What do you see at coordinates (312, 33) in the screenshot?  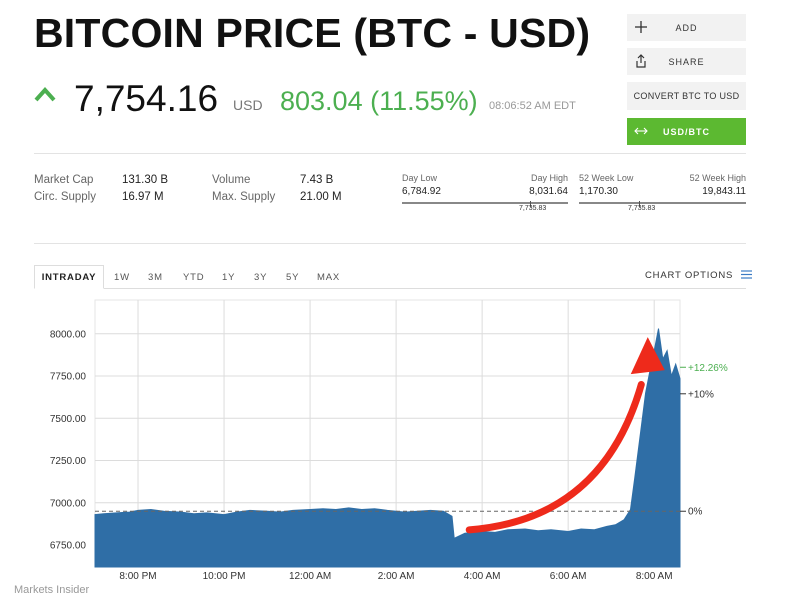 I see `page-title: BITCOIN PRICE (BTC - USD)` at bounding box center [312, 33].